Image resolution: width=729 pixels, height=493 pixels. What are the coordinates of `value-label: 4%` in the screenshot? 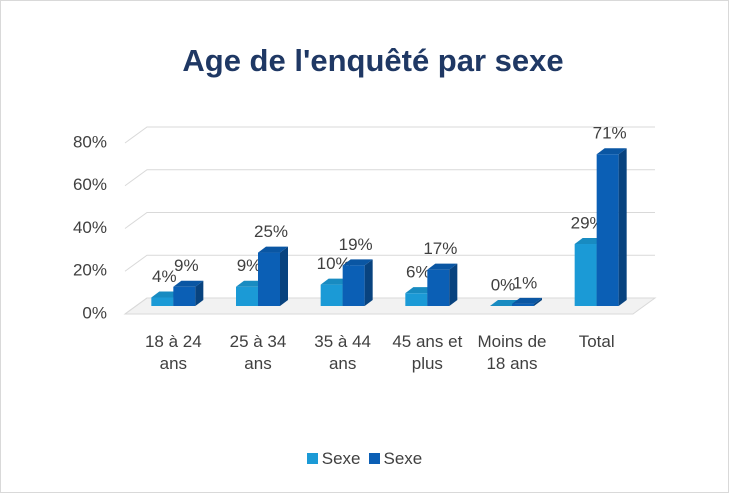 It's located at (164, 276).